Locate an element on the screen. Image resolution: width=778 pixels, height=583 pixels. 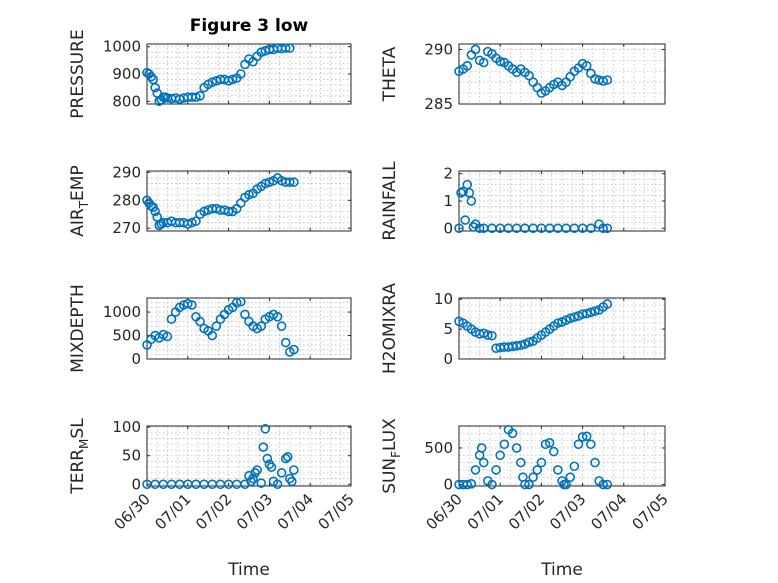
subplot-rainfall: 0 1 2 RAINFALL is located at coordinates (523, 201).